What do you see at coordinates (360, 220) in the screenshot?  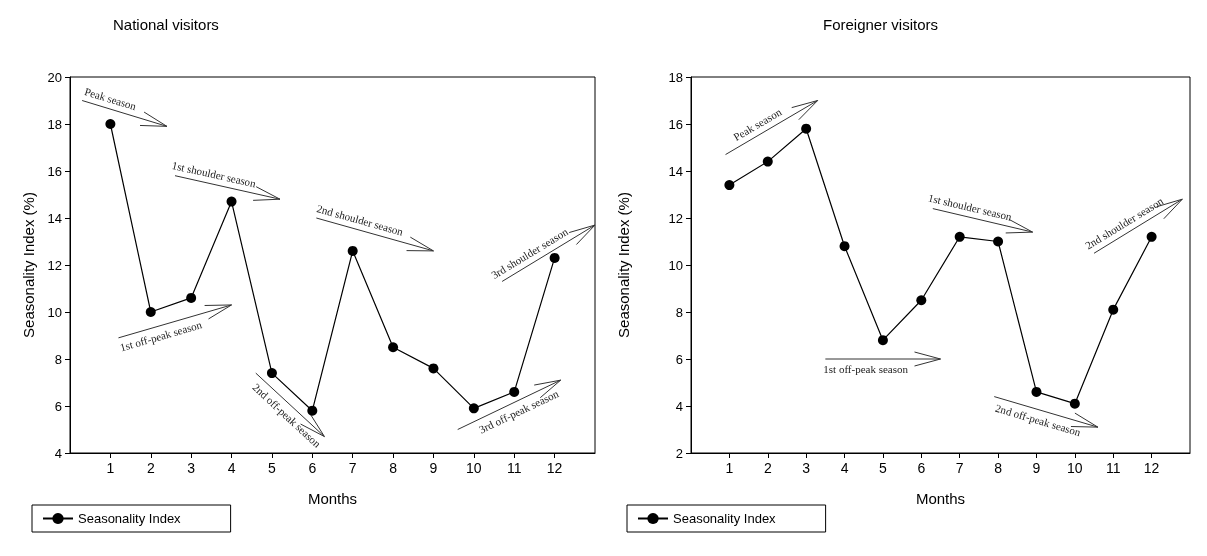 I see `annotation: 2nd shoulder season` at bounding box center [360, 220].